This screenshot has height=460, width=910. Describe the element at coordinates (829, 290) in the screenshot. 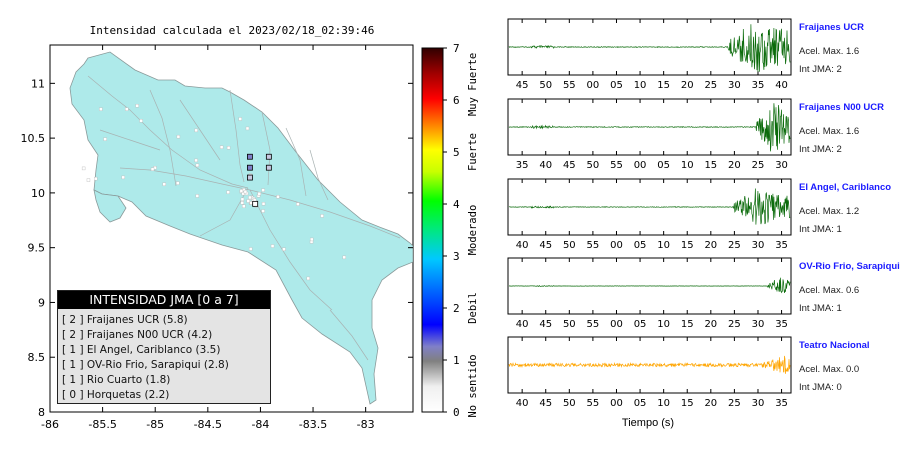

I see `station-max-acceleration: Acel. Max. 0.6` at that location.